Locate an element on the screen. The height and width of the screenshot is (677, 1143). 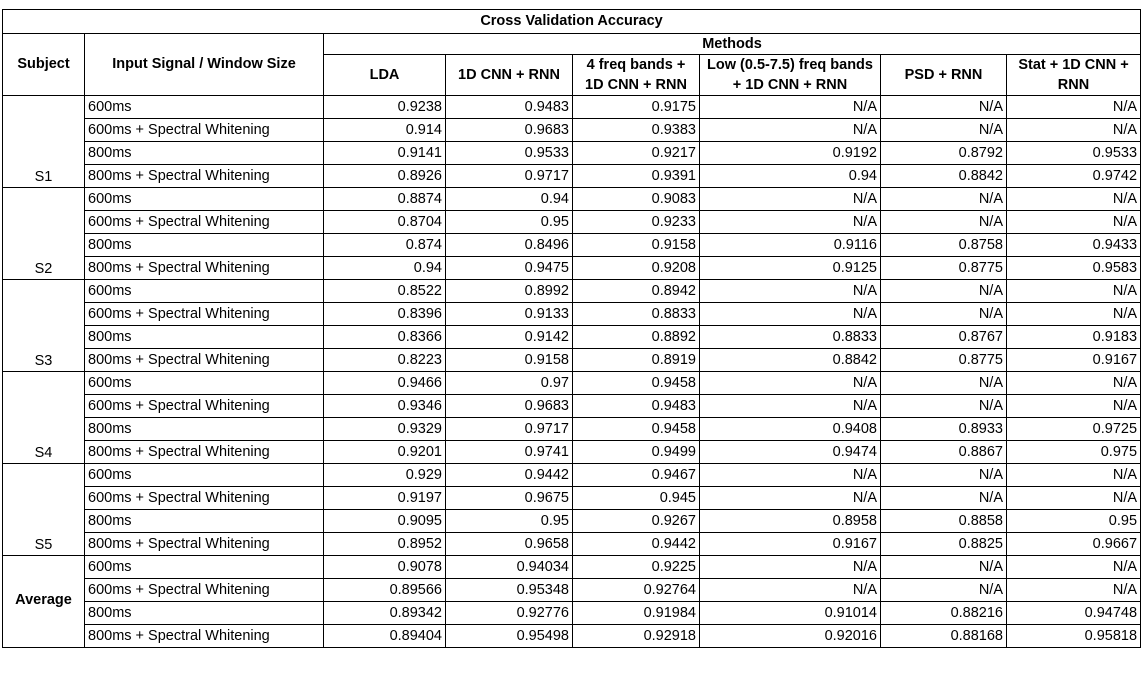
input-signal-cell: 600ms + Spectral Whitening is located at coordinates (204, 406).